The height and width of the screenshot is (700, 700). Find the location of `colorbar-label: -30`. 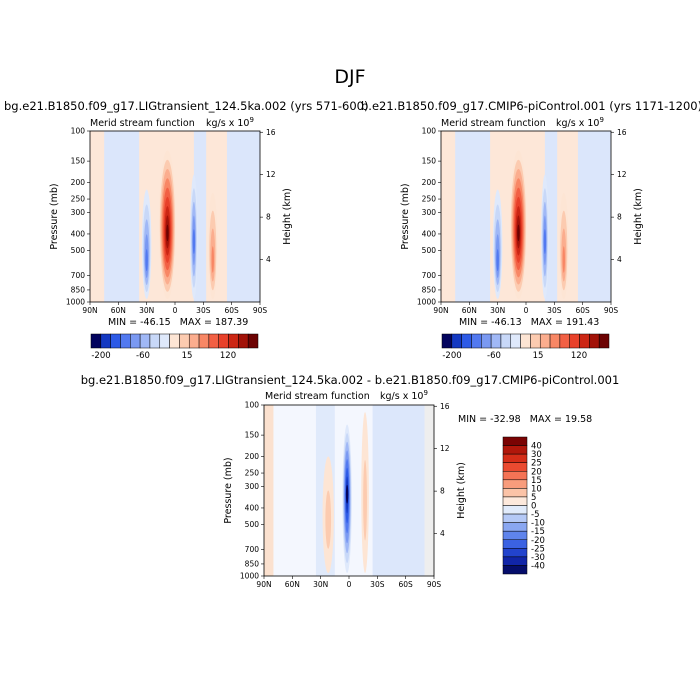

colorbar-label: -30 is located at coordinates (538, 558).